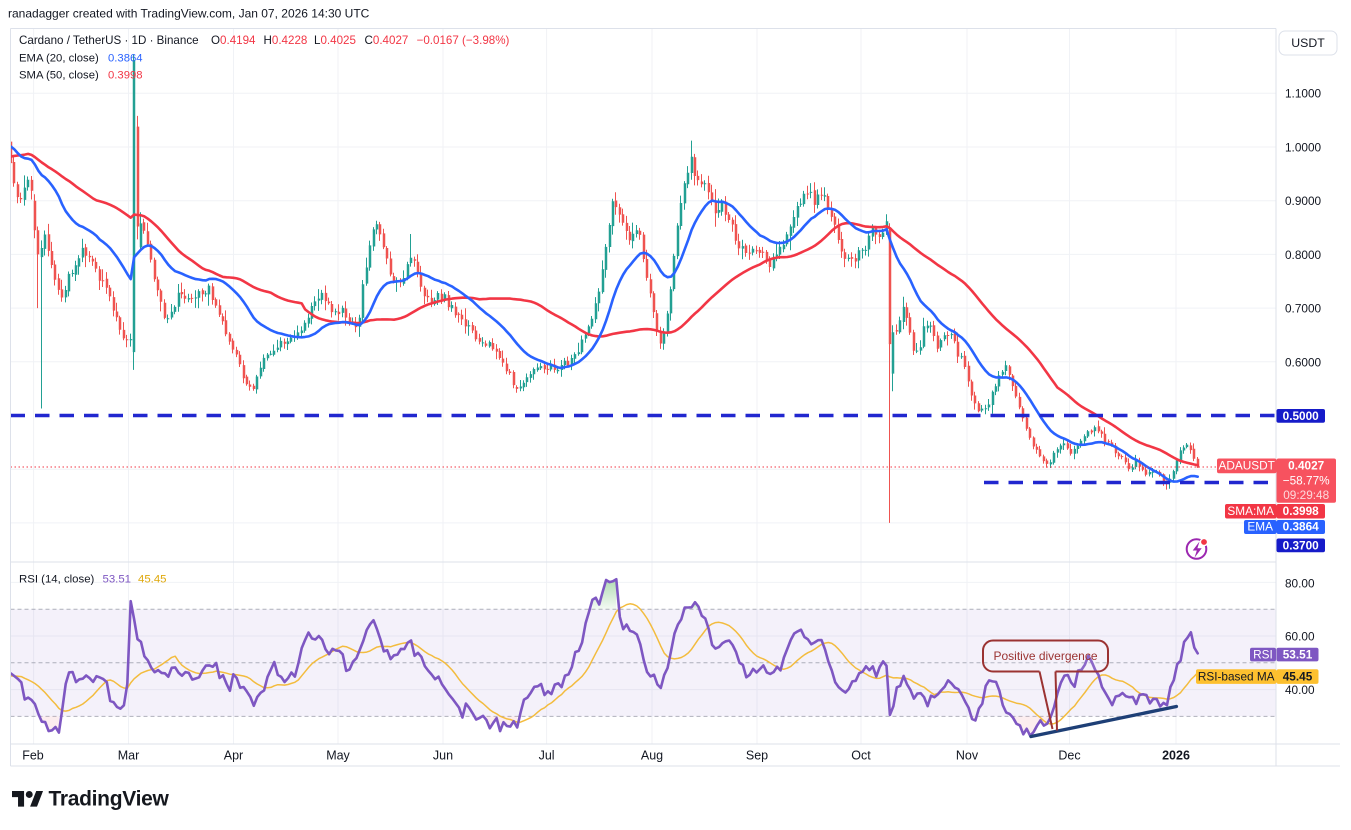 Image resolution: width=1351 pixels, height=830 pixels. I want to click on svg-text: 0.4027, so click(1306, 466).